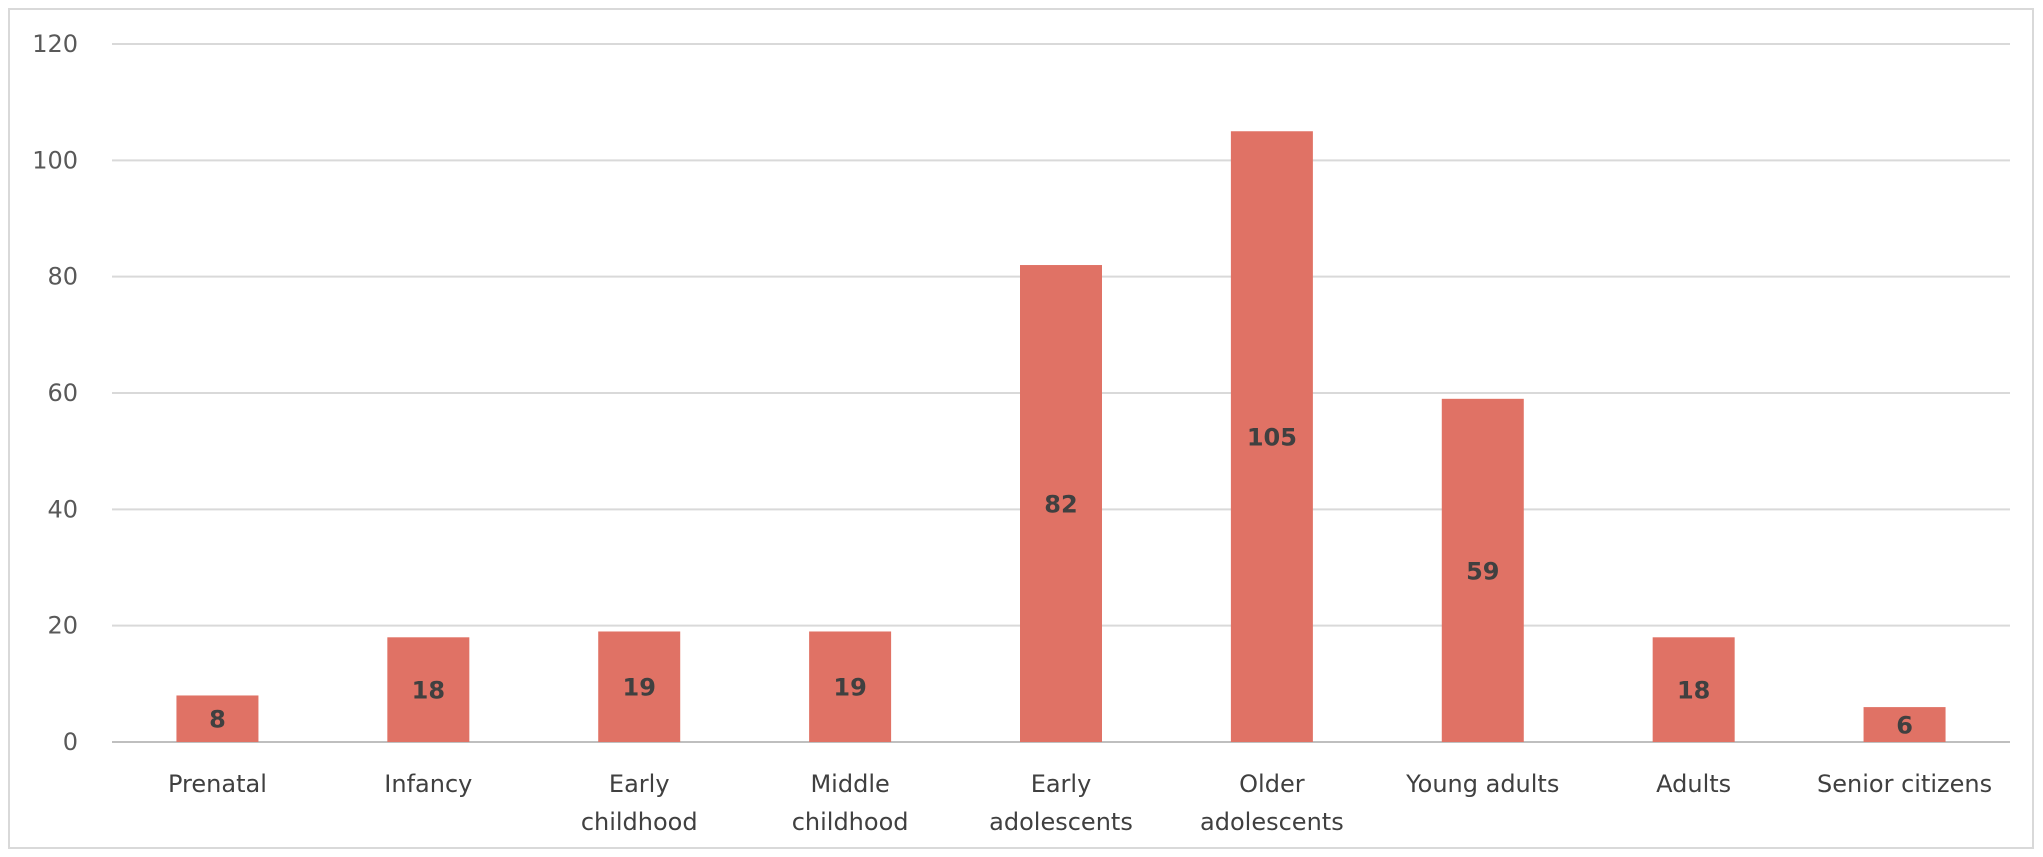 Image resolution: width=2043 pixels, height=857 pixels. I want to click on y-axis-ticks: 0 20 40 60 80 100 120, so click(55, 393).